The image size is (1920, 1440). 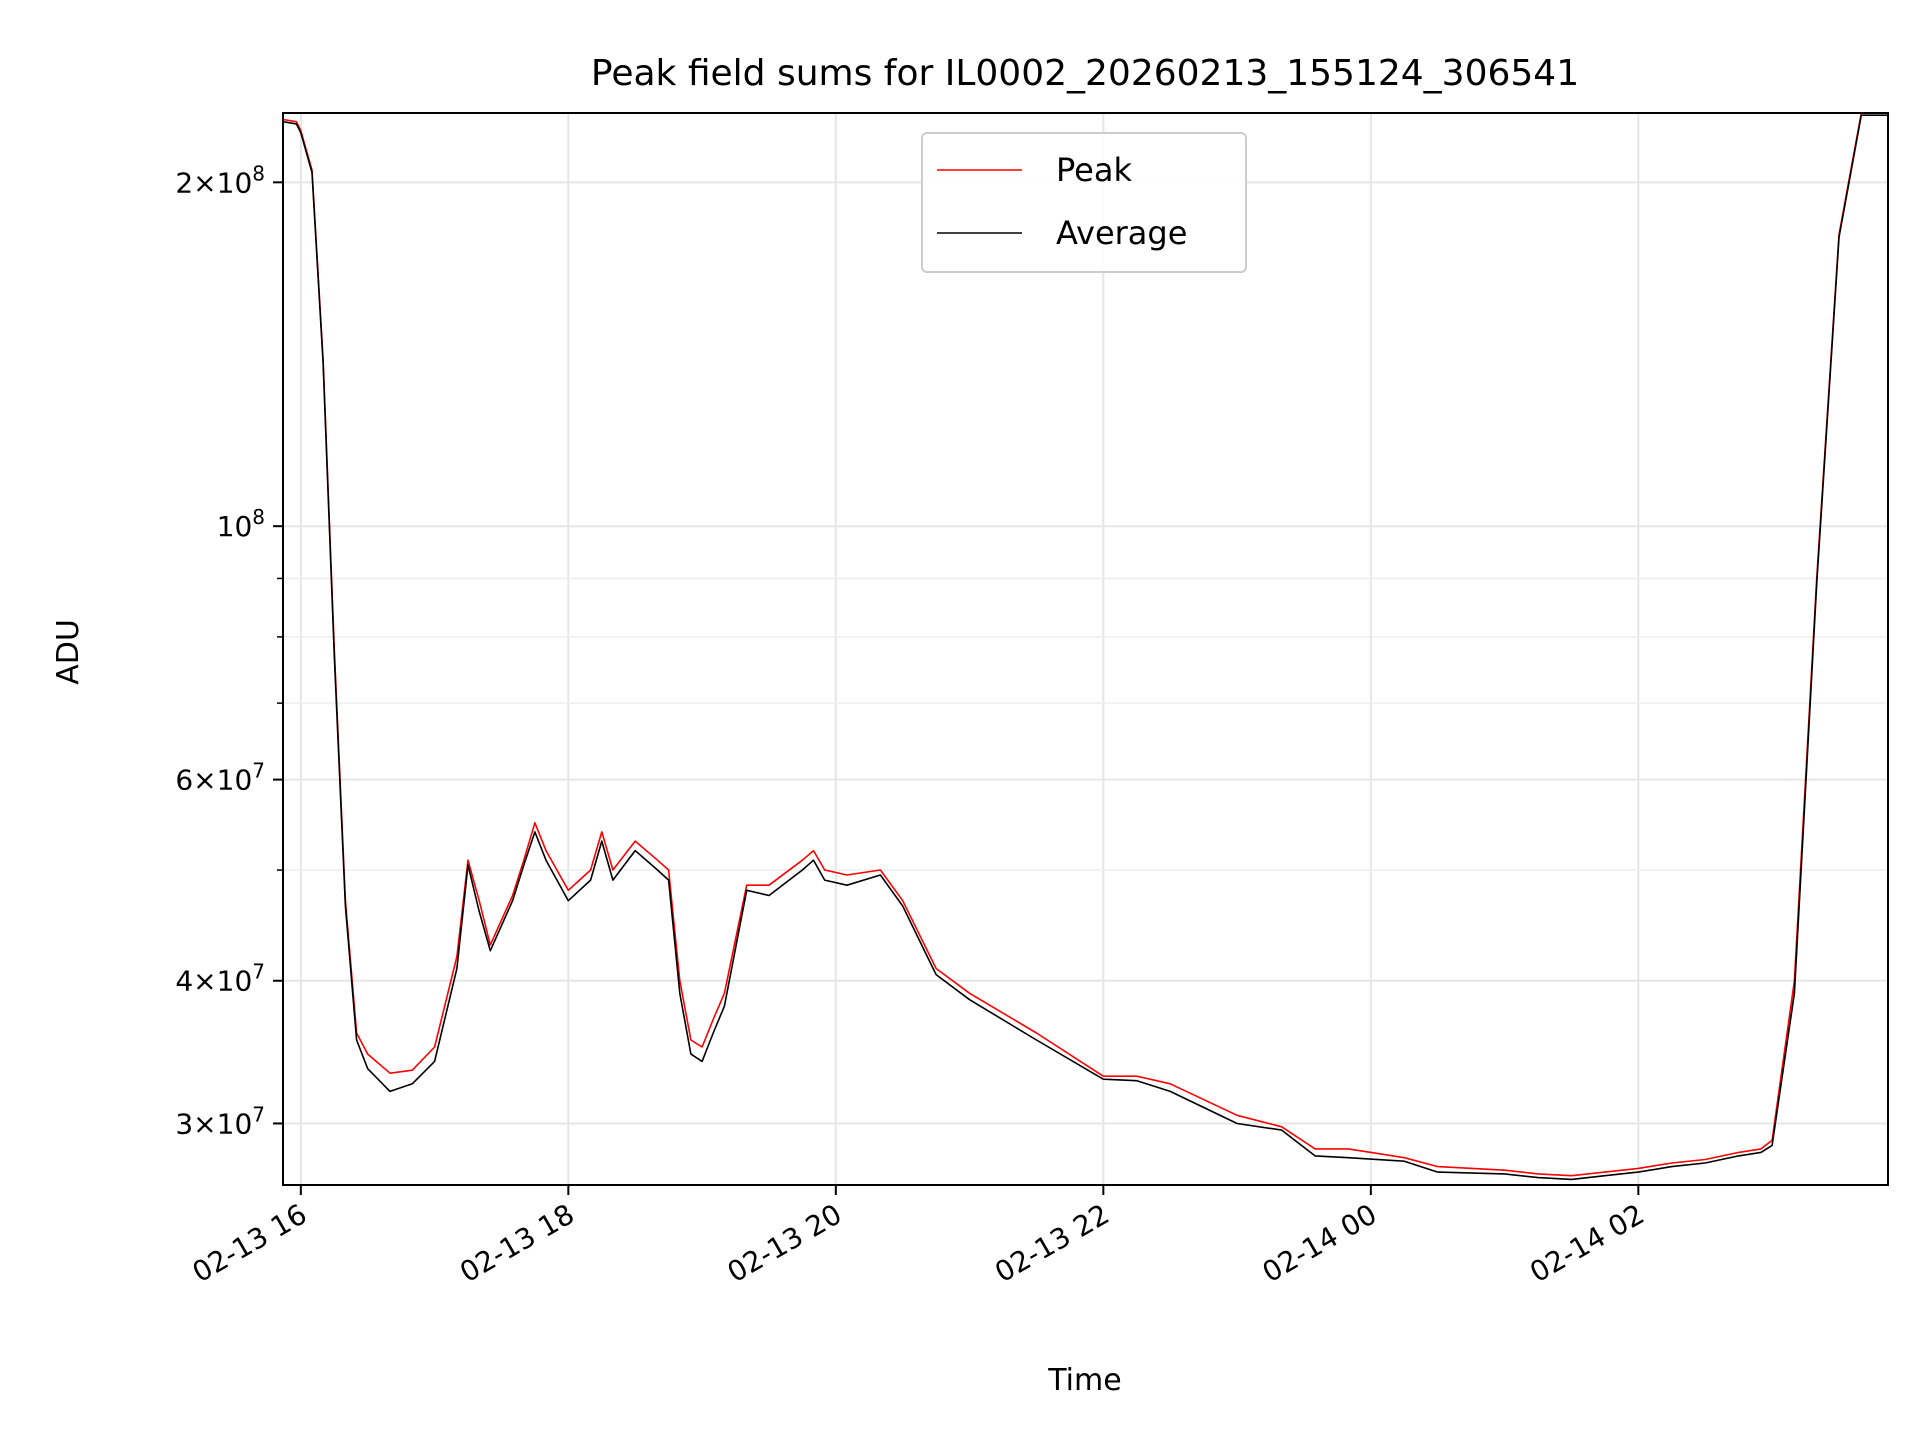 I want to click on y-tick-label: 4×10⁷, so click(x=220, y=979).